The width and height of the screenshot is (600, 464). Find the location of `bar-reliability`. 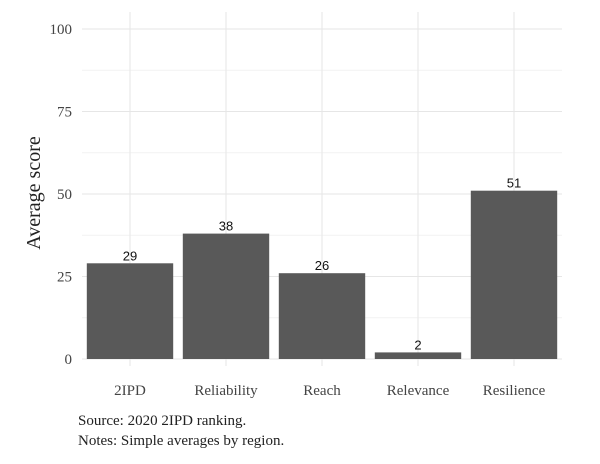

bar-reliability is located at coordinates (226, 296).